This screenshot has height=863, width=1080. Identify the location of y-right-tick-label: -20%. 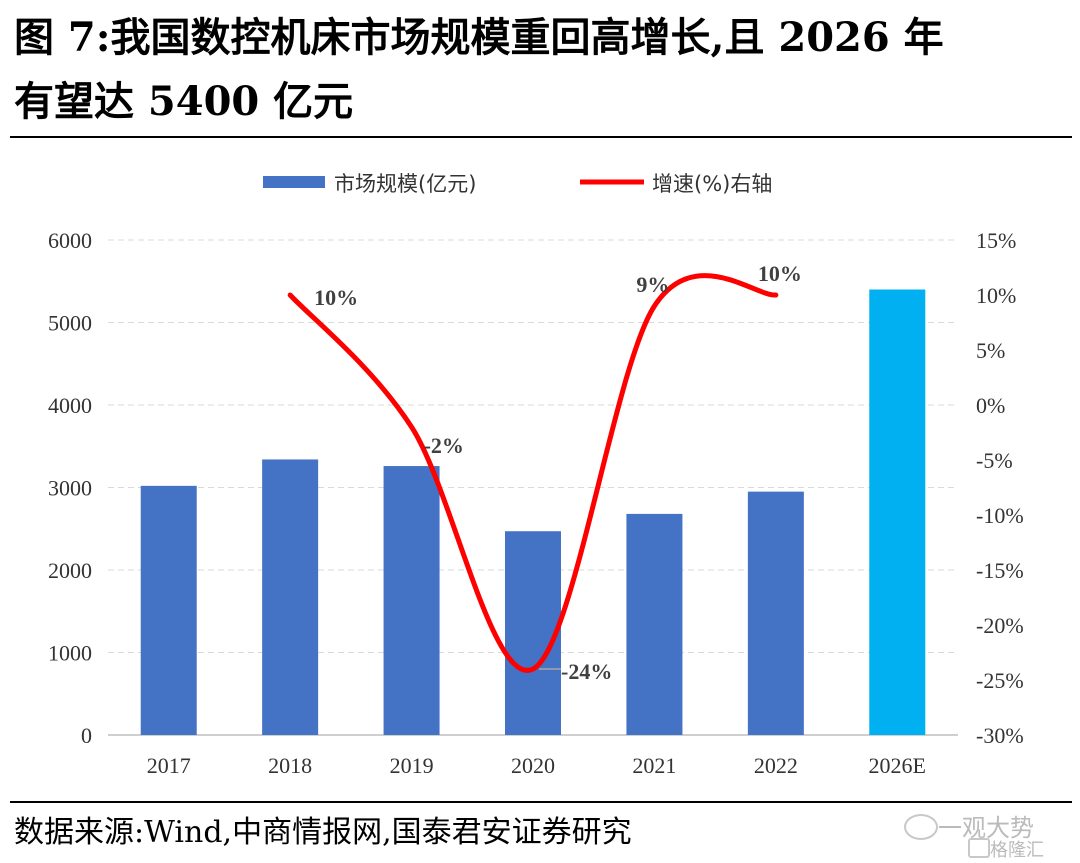
(1000, 625).